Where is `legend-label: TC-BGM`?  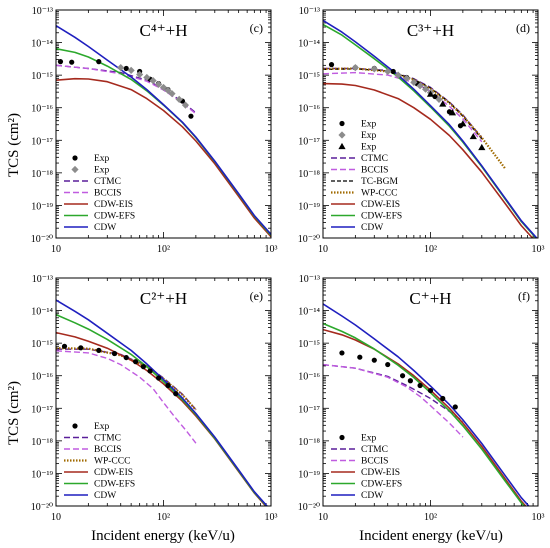
legend-label: TC-BGM is located at coordinates (380, 182).